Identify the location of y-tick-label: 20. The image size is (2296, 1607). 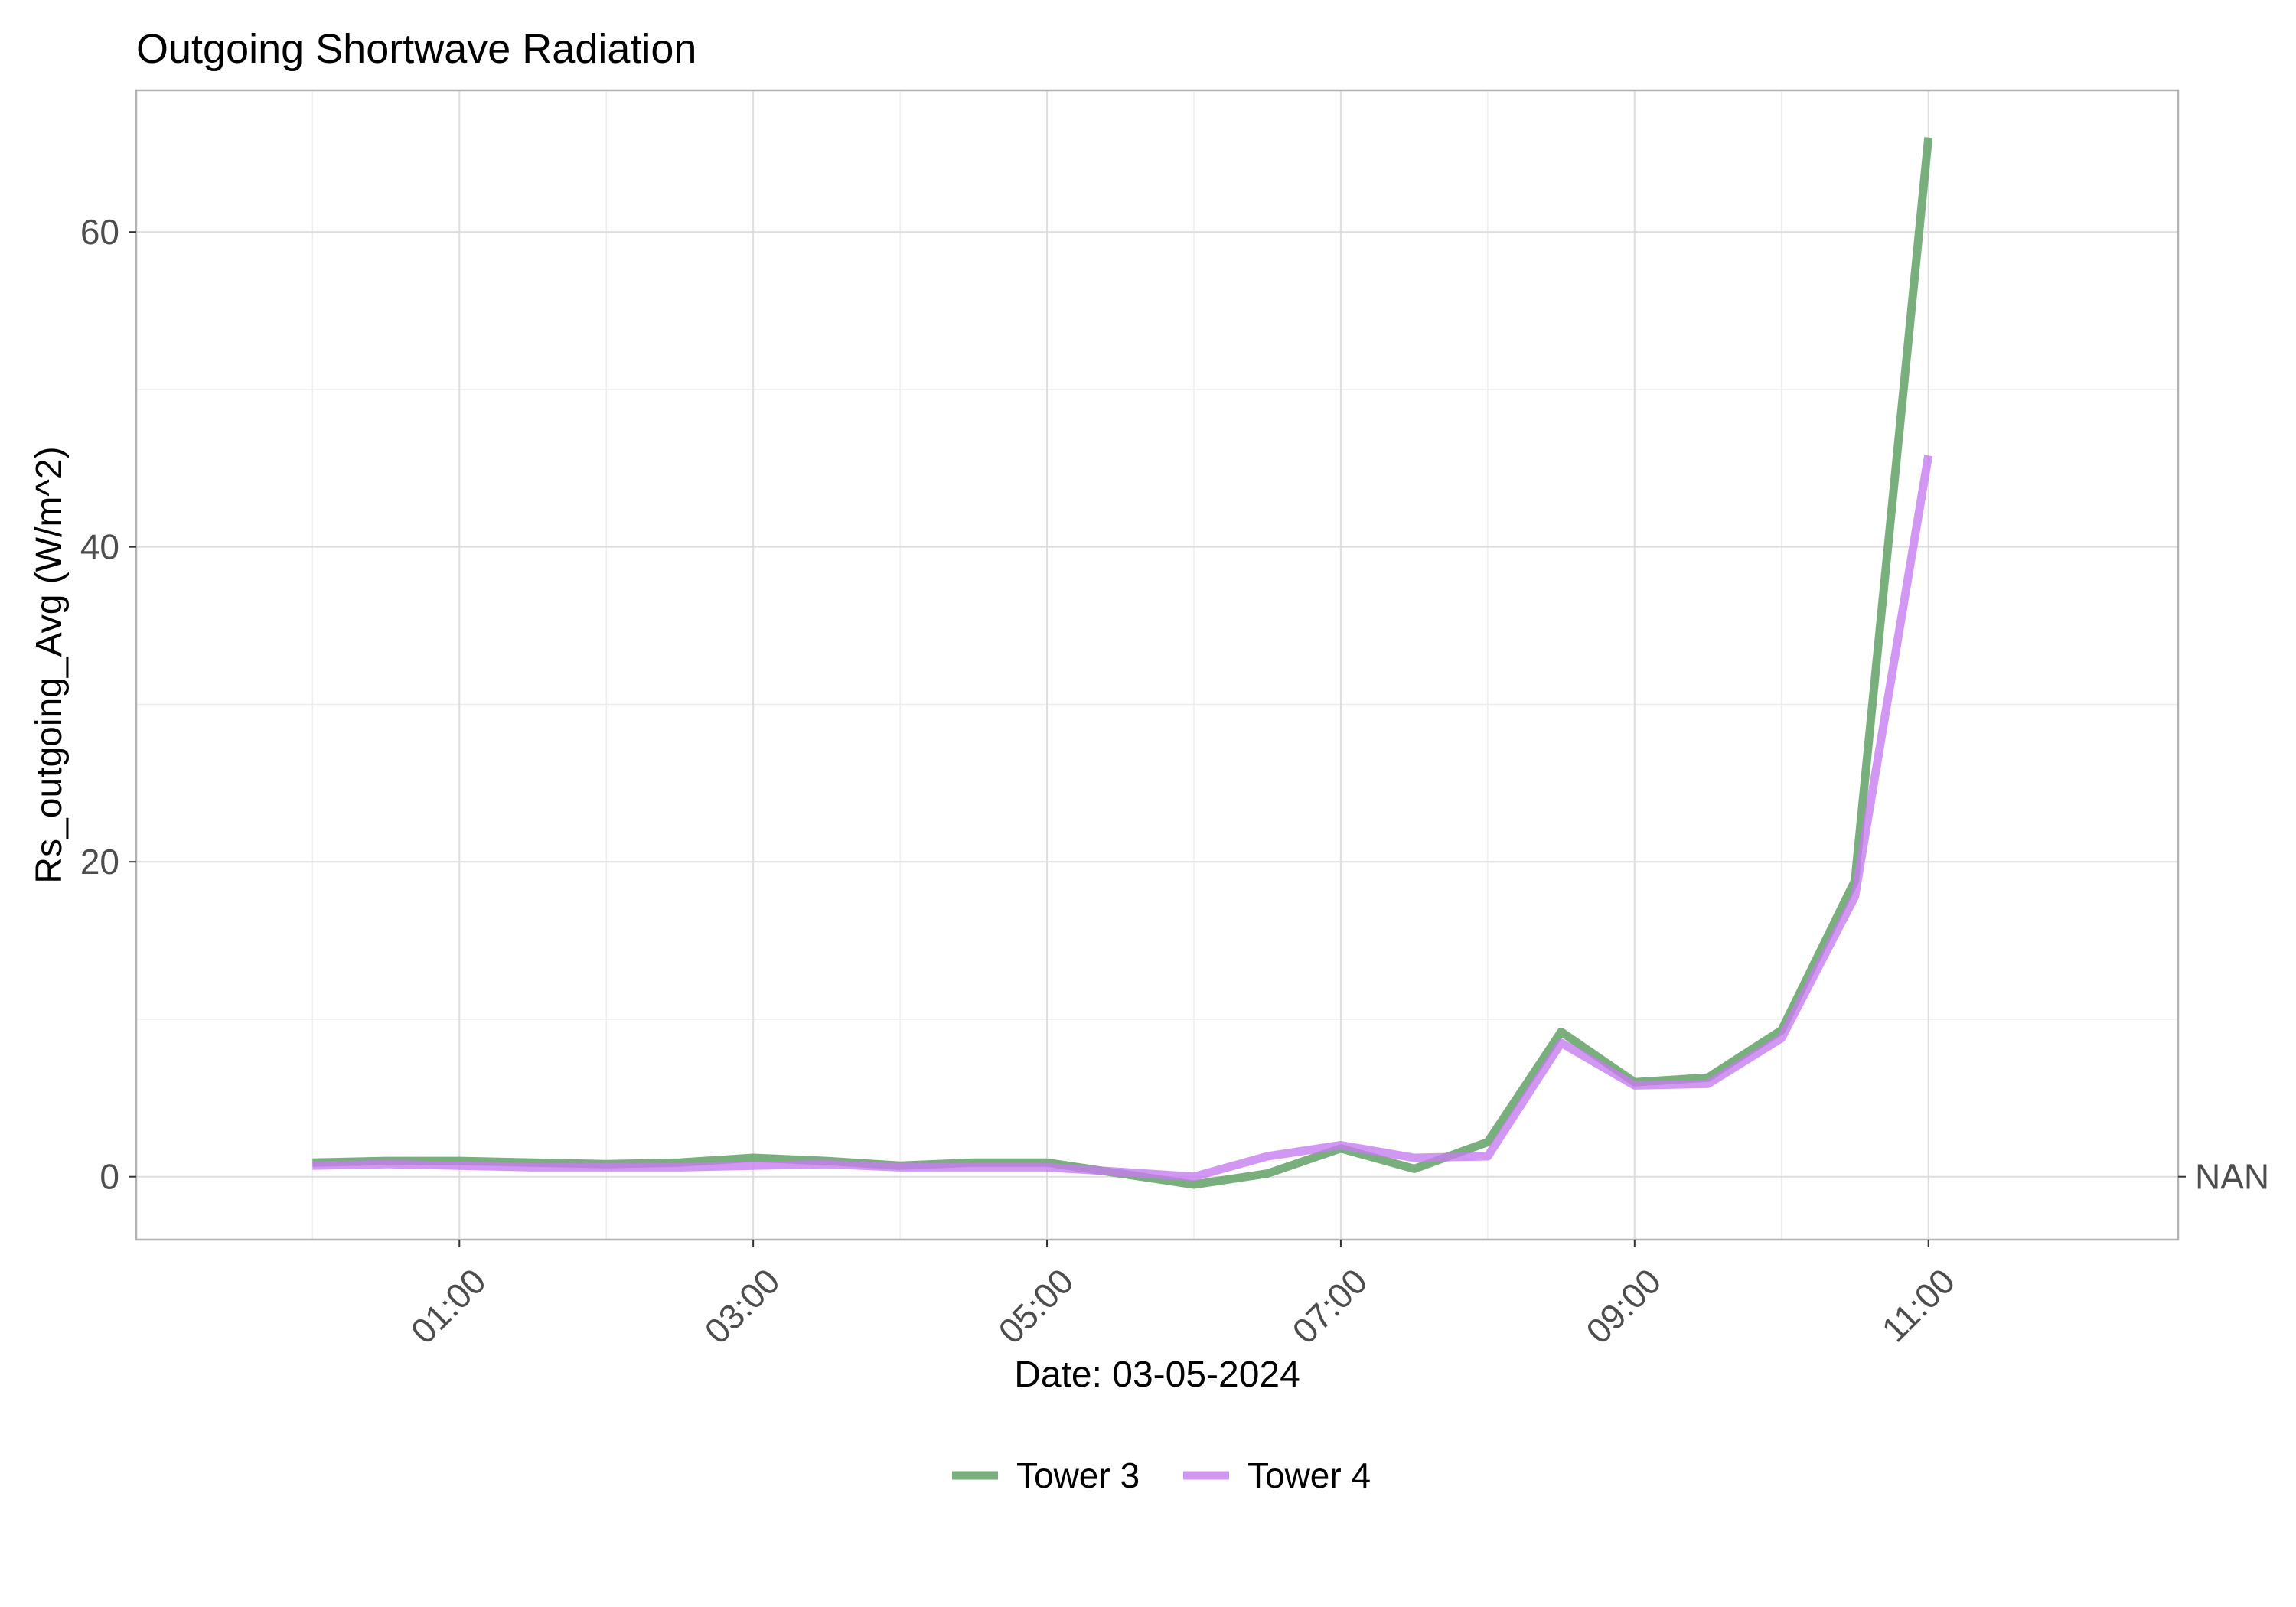
(99, 862).